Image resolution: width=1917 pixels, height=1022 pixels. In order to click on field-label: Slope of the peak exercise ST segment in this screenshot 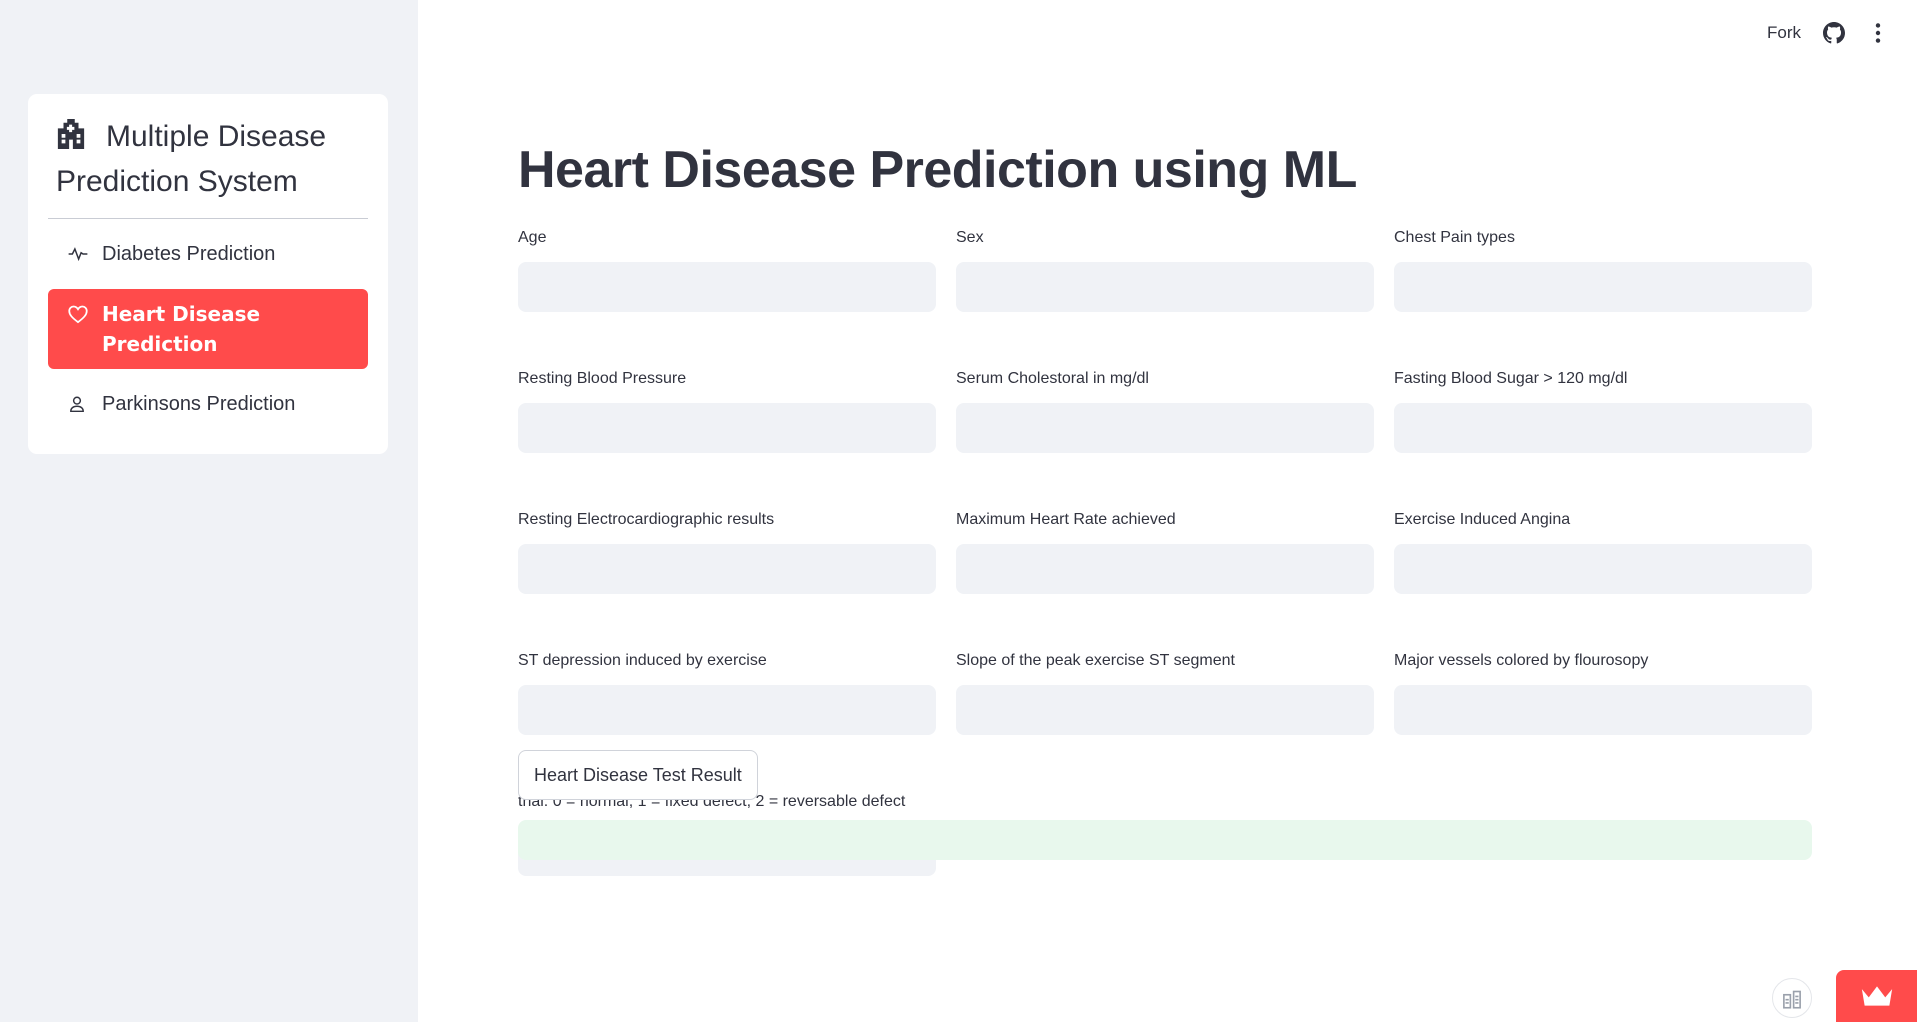, I will do `click(1095, 660)`.